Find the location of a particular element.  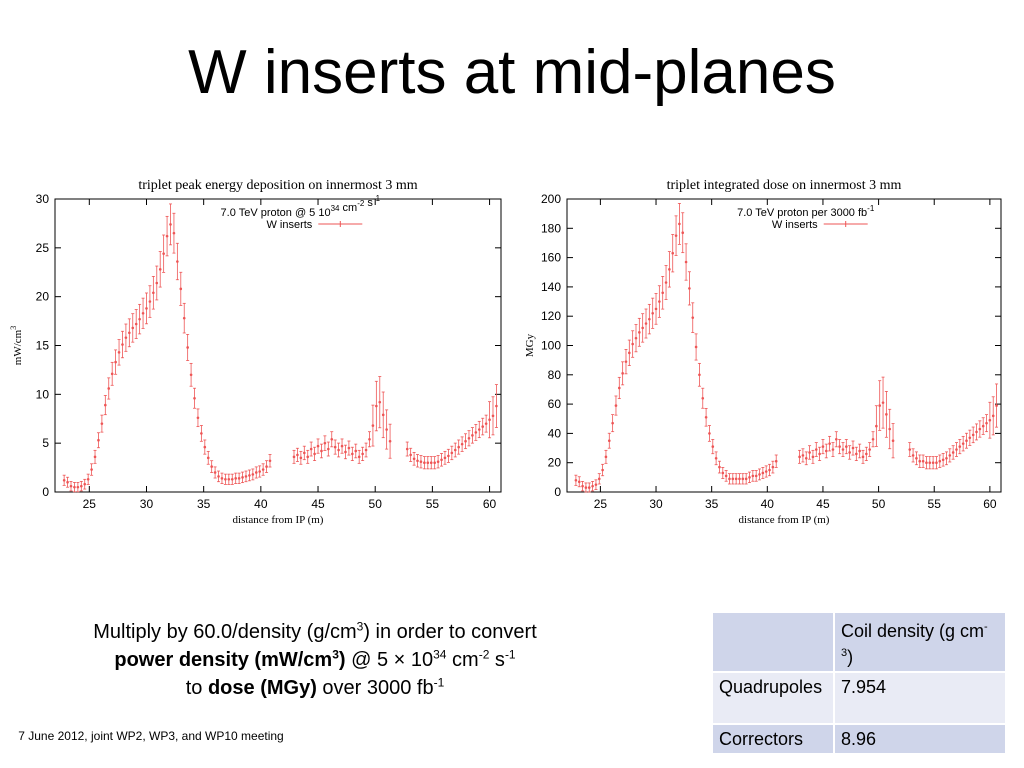

note-power-density: power density (mW/cm3) is located at coordinates (229, 659).